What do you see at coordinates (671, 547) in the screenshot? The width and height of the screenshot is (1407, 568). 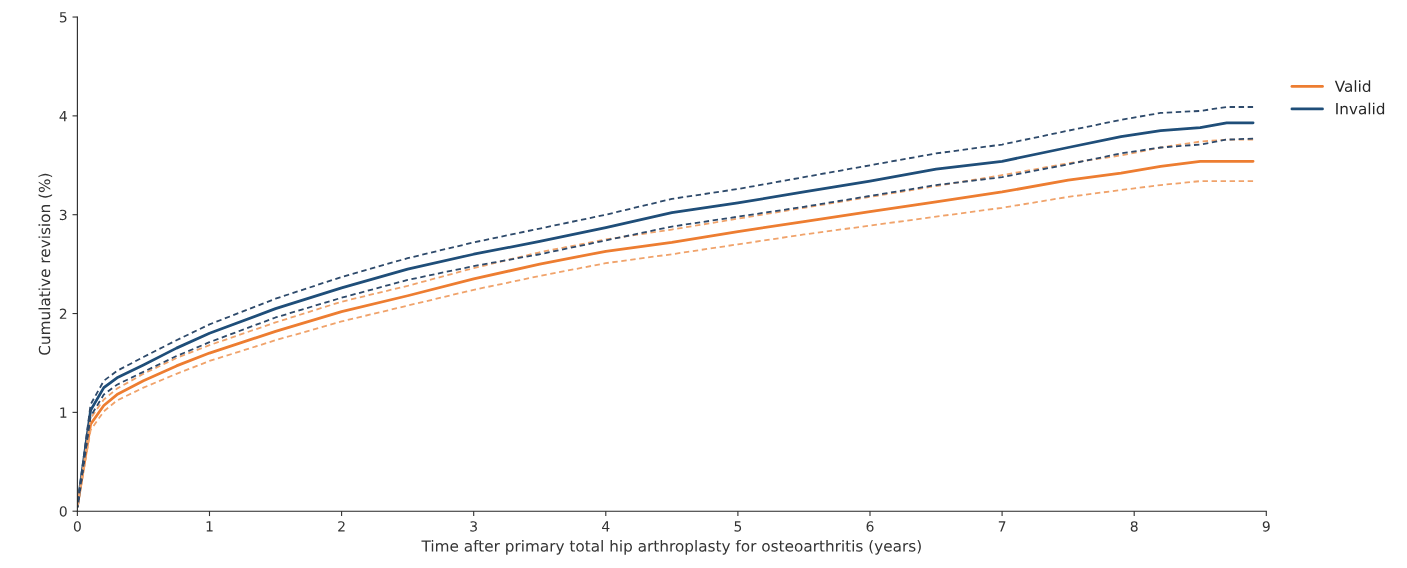 I see `x-axis-title: Time after primary total hip arthroplasty for osteoarthritis (years)` at bounding box center [671, 547].